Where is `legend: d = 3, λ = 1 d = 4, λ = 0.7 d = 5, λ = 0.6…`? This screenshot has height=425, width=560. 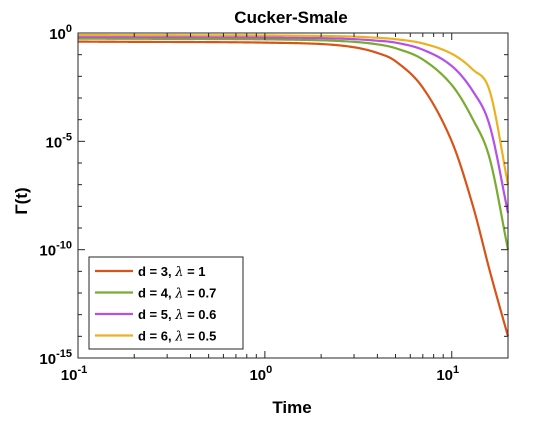
legend: d = 3, λ = 1 d = 4, λ = 0.7 d = 5, λ = 0.6… is located at coordinates (166, 303).